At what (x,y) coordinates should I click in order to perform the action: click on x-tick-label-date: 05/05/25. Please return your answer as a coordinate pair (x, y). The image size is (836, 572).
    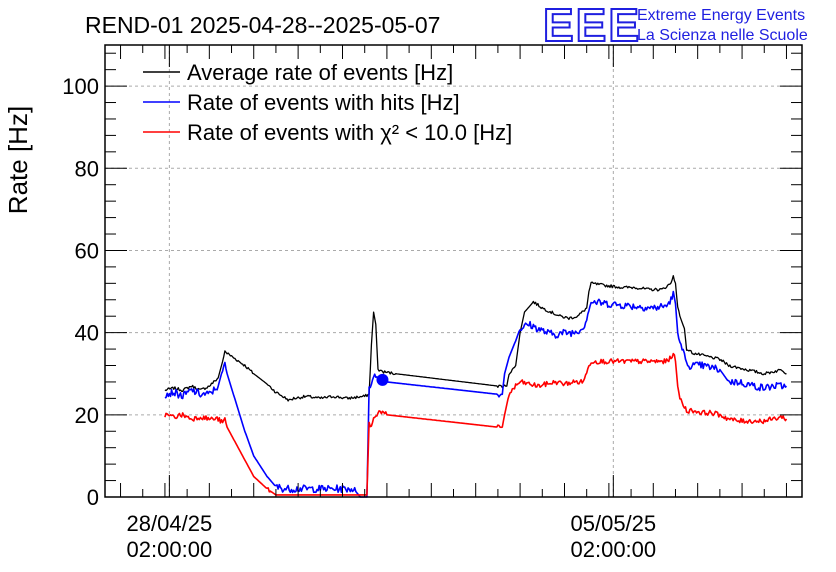
    Looking at the image, I should click on (614, 523).